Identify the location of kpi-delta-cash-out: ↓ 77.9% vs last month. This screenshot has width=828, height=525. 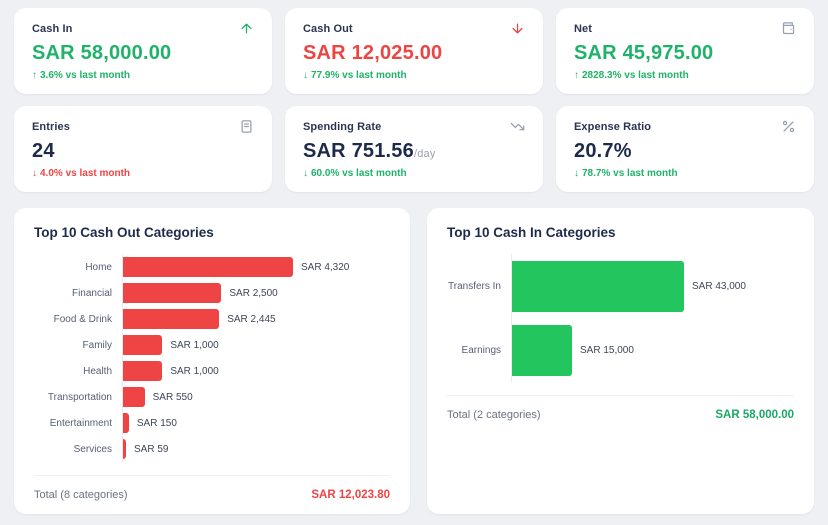
(355, 75).